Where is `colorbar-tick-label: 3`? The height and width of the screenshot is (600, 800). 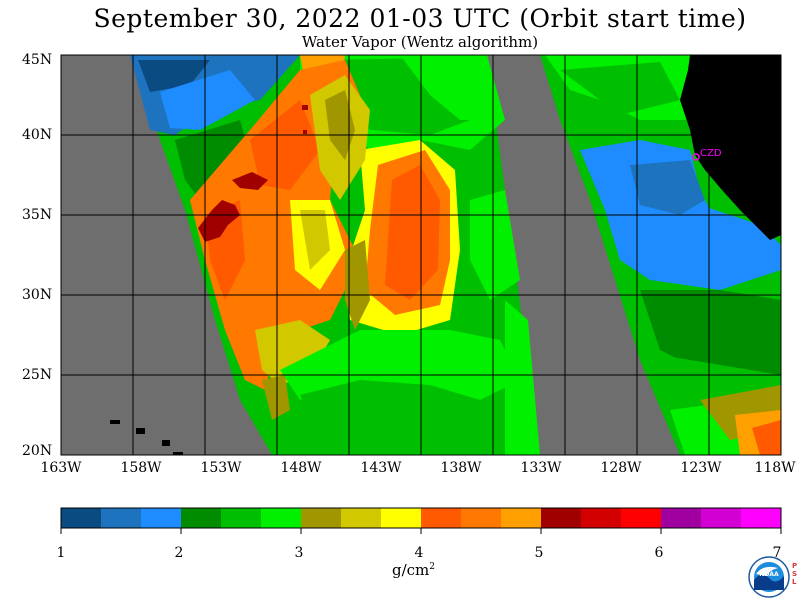 colorbar-tick-label: 3 is located at coordinates (299, 553).